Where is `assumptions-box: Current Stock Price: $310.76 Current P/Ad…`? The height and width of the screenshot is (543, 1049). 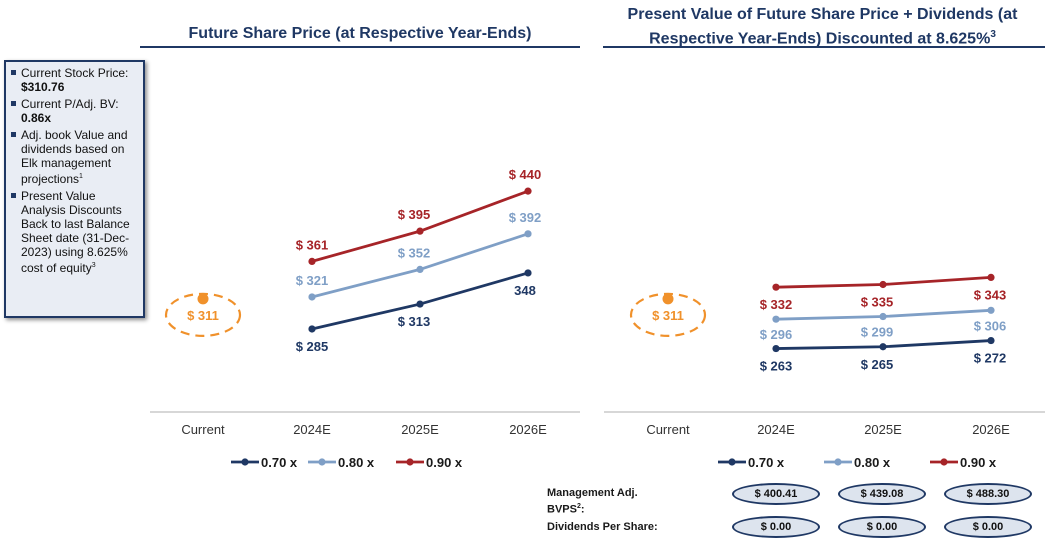 assumptions-box: Current Stock Price: $310.76 Current P/Ad… is located at coordinates (74, 189).